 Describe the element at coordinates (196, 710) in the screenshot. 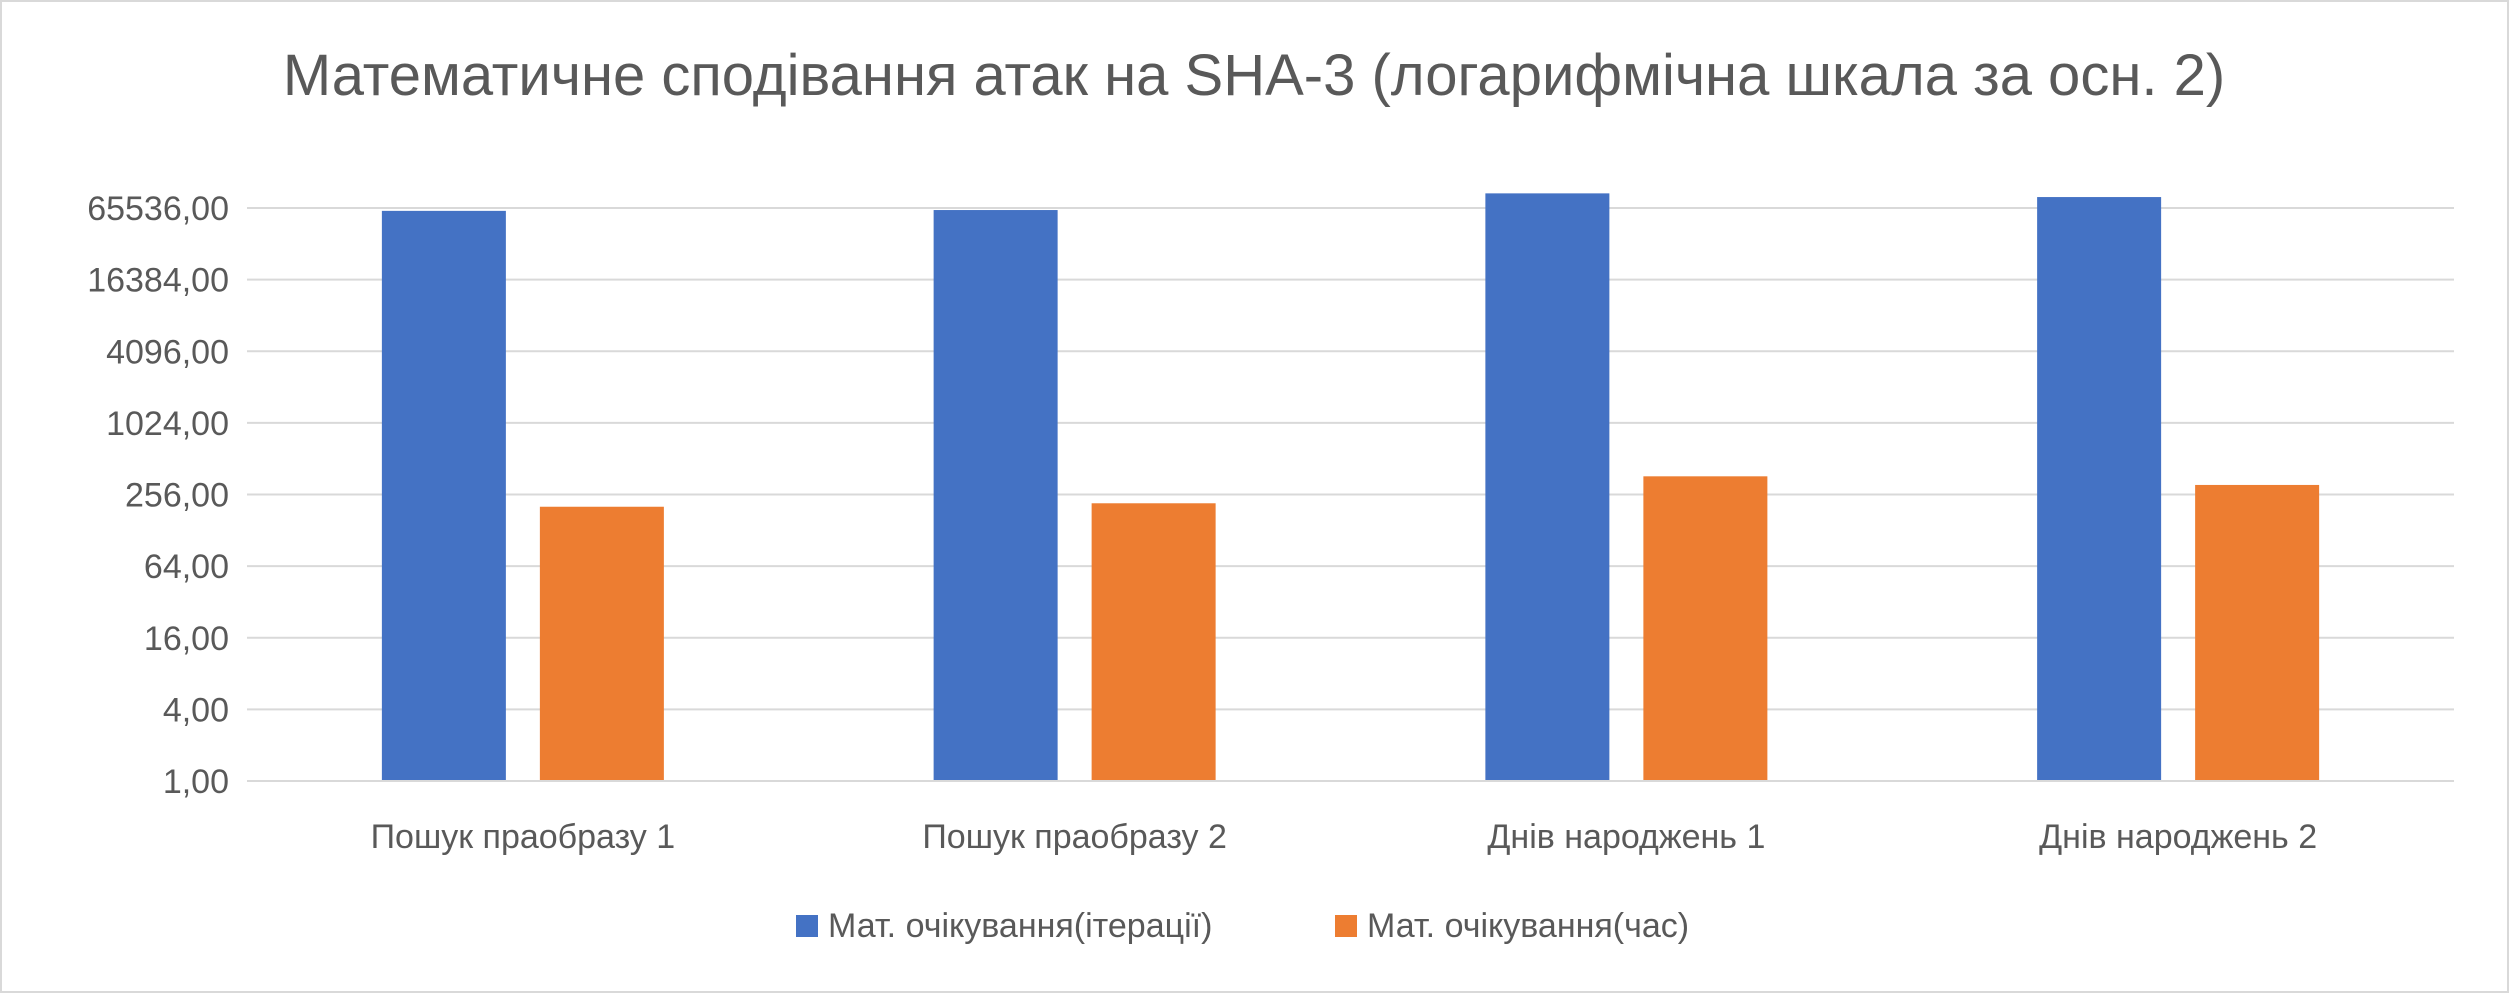

I see `y-tick-label: 4,00` at that location.